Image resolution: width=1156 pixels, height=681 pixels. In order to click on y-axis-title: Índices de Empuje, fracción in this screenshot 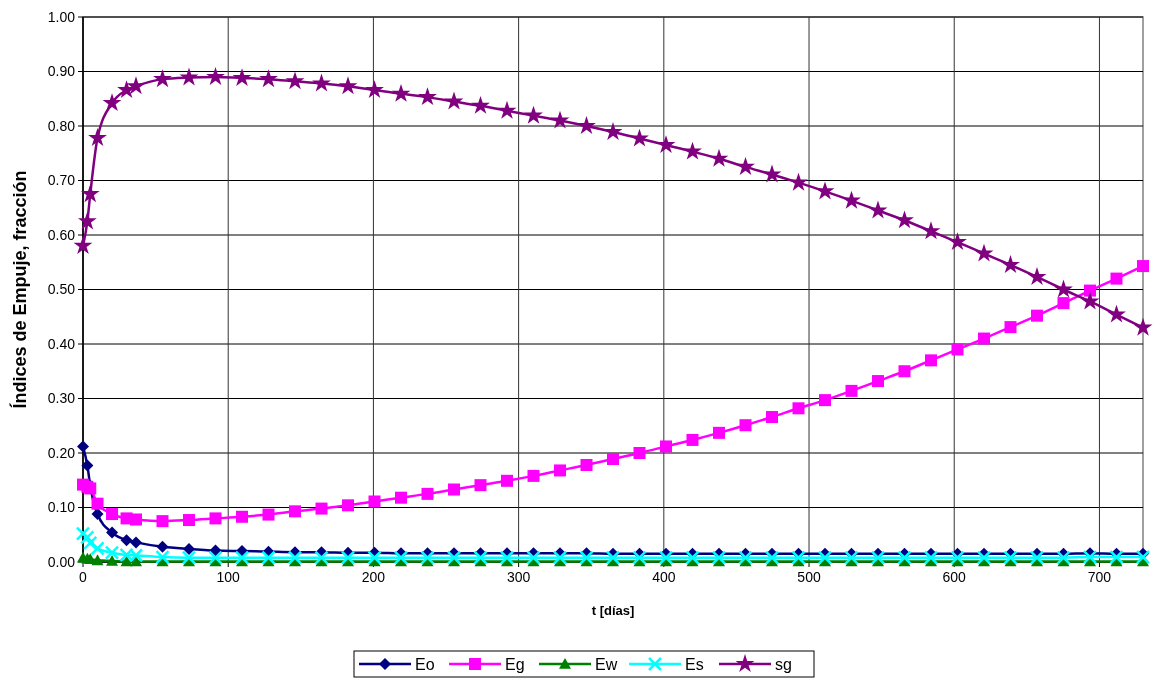, I will do `click(19, 289)`.